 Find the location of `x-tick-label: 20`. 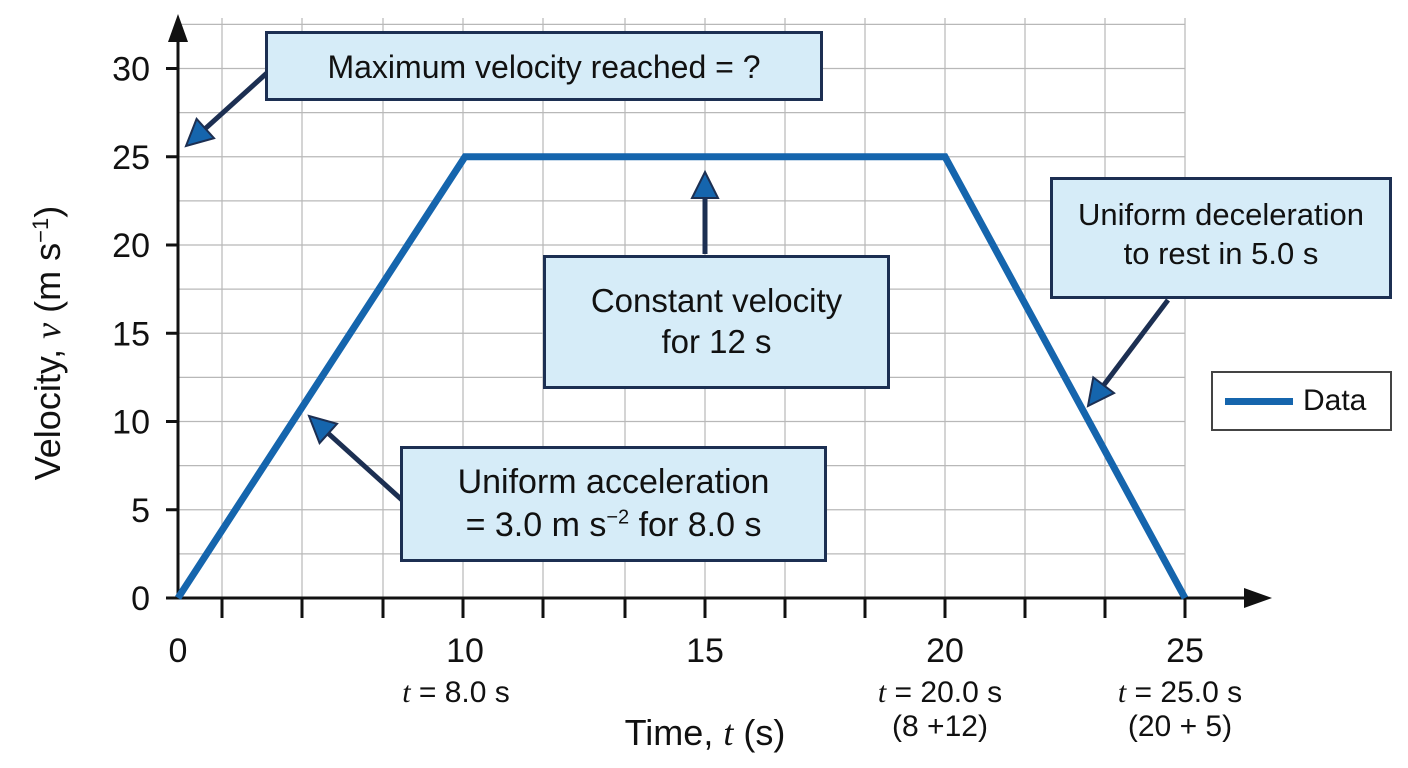

x-tick-label: 20 is located at coordinates (945, 651).